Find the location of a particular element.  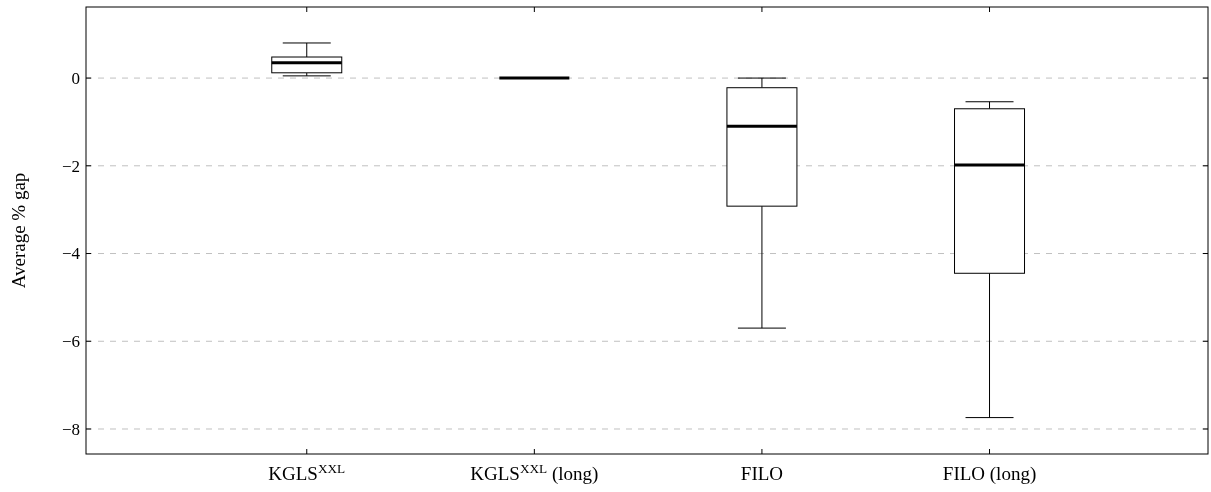

y-tick-label: −4 is located at coordinates (71, 254).